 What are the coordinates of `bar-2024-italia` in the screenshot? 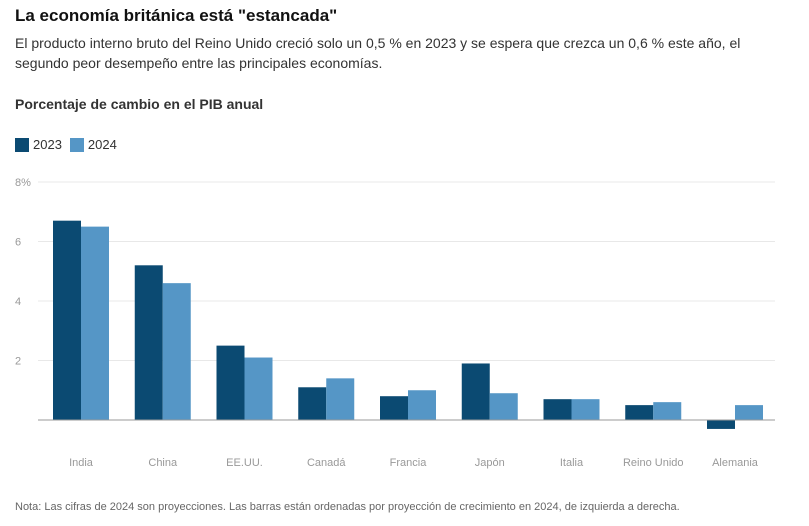 It's located at (585, 409).